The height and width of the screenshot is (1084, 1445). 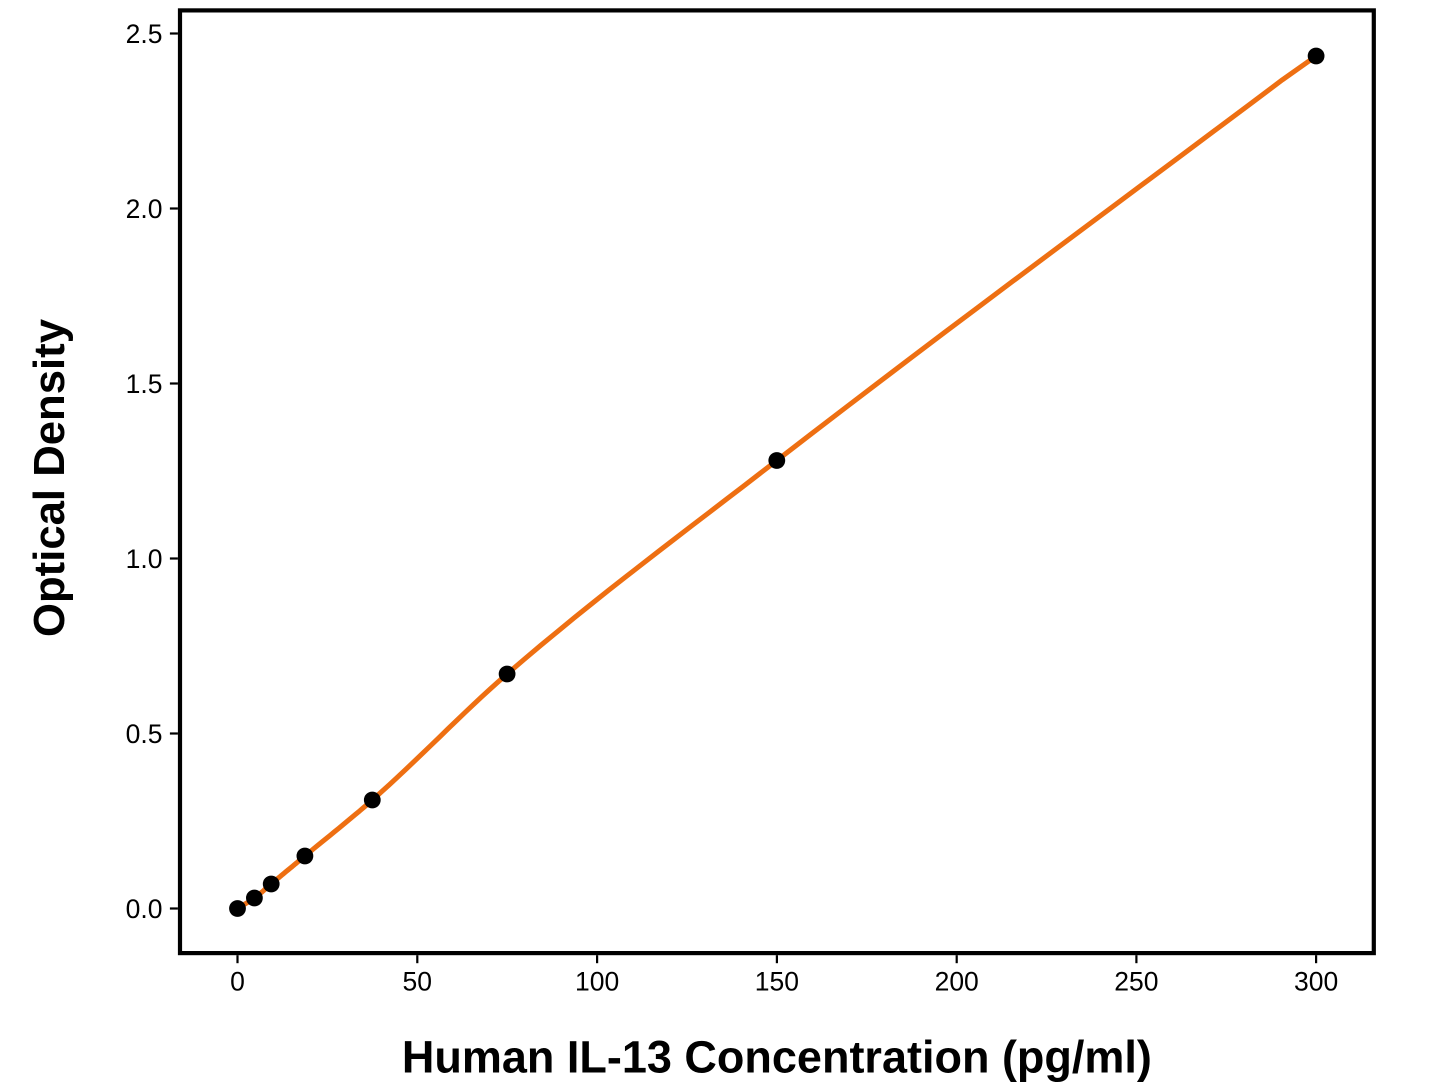 I want to click on svg-text: 0.0, so click(x=144, y=909).